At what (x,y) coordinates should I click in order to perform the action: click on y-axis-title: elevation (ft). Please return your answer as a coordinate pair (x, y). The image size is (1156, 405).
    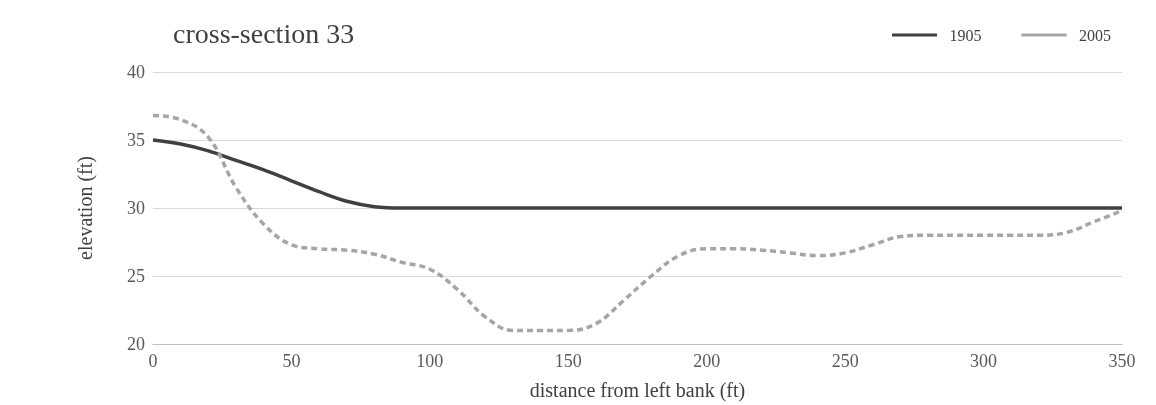
    Looking at the image, I should click on (85, 208).